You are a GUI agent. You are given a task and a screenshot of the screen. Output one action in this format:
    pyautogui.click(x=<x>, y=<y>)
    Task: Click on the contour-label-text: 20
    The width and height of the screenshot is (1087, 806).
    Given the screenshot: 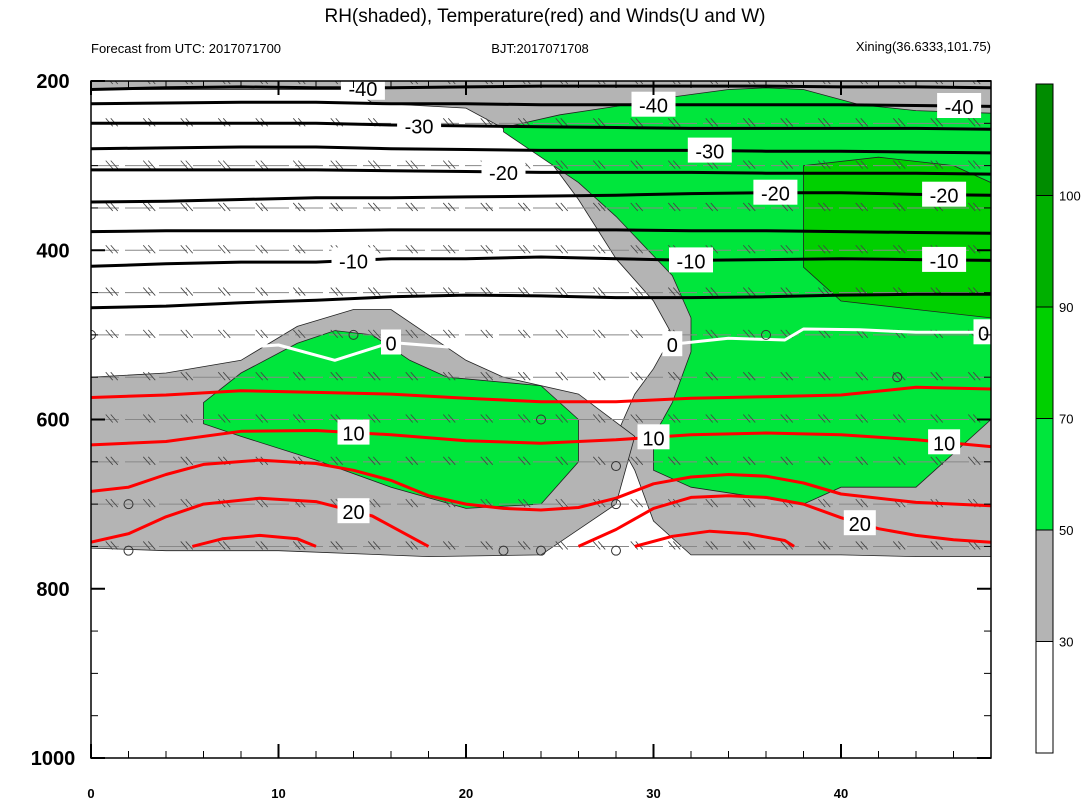 What is the action you would take?
    pyautogui.click(x=860, y=525)
    